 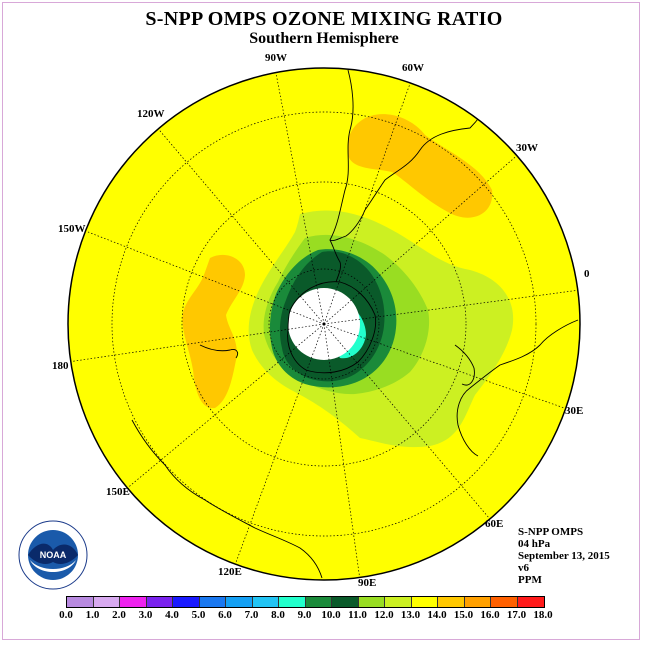 I want to click on colorbar-tick-label: 17.0, so click(x=516, y=615).